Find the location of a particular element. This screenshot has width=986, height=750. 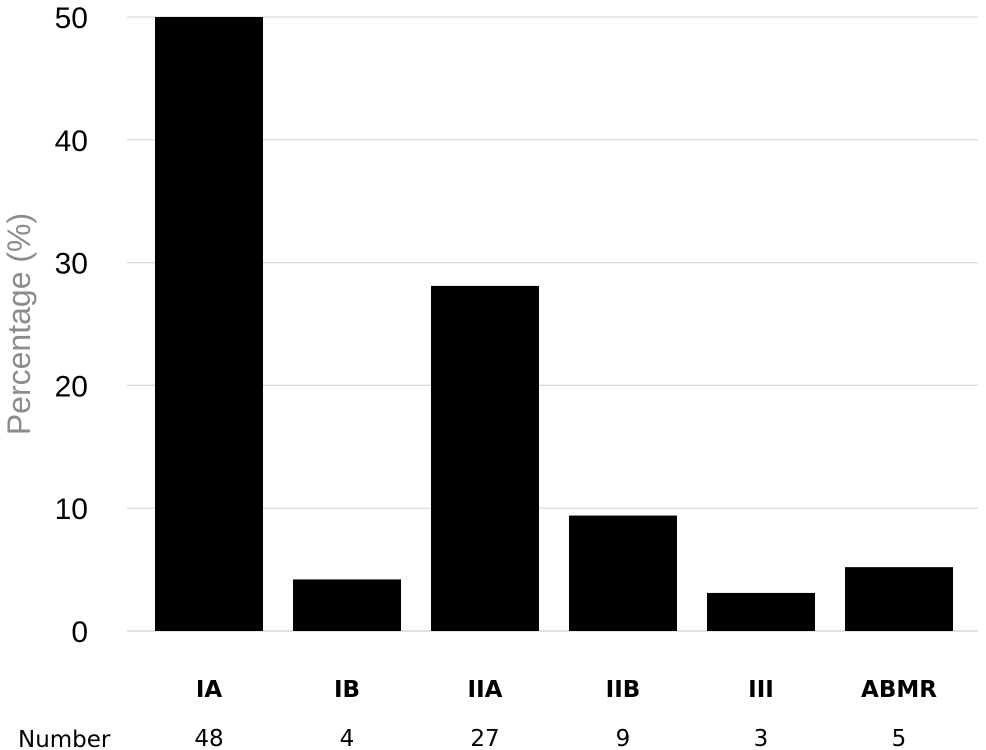

y-tick-label: 10 is located at coordinates (71, 509).